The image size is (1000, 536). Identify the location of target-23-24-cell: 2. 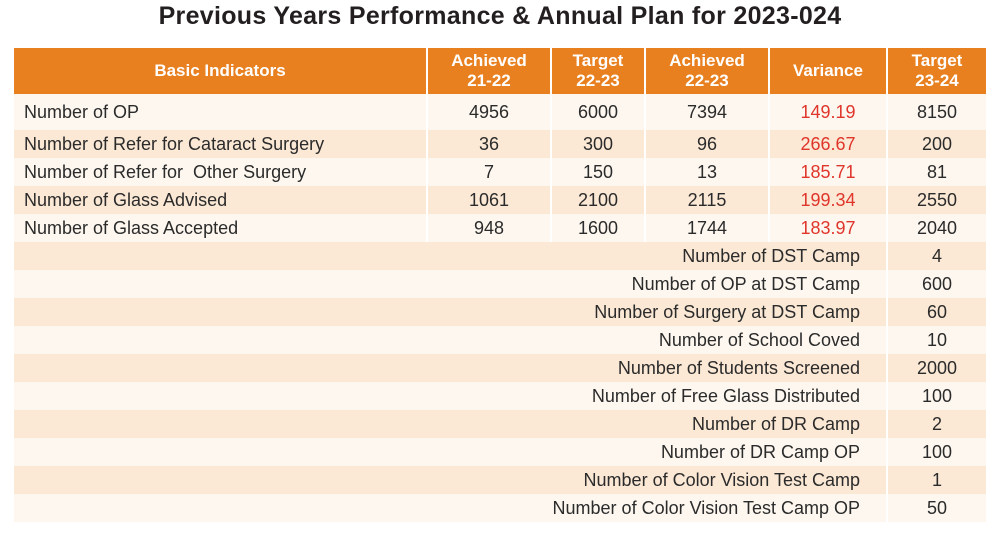
(937, 424).